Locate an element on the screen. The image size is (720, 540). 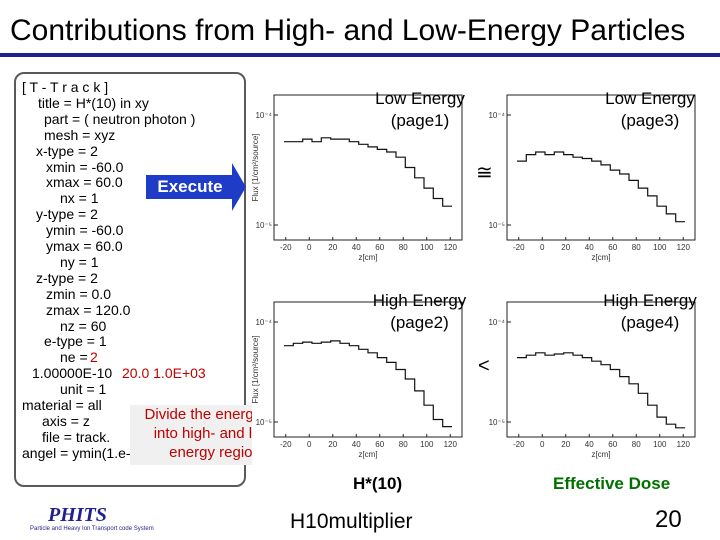
approx-equal-symbol: ≅ is located at coordinates (484, 173).